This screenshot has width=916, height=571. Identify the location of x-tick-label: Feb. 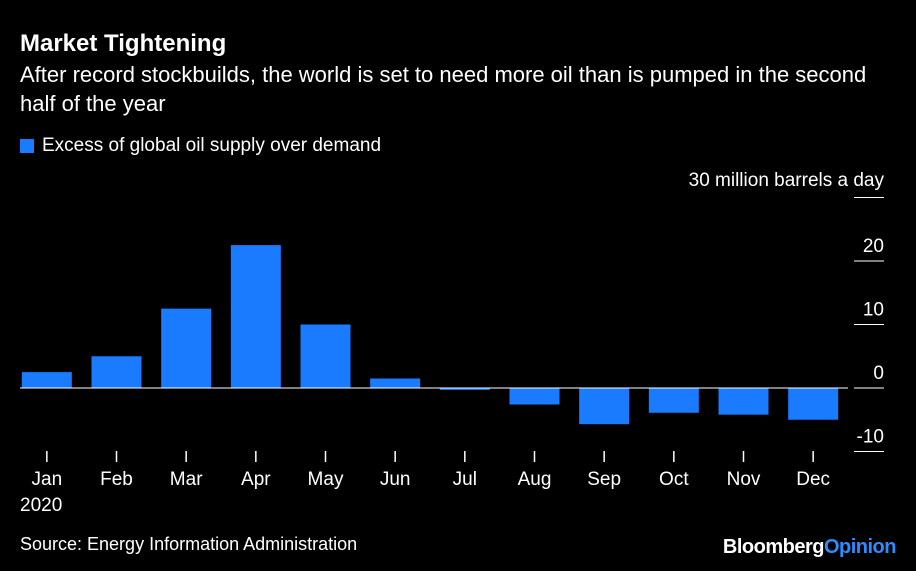
(116, 479).